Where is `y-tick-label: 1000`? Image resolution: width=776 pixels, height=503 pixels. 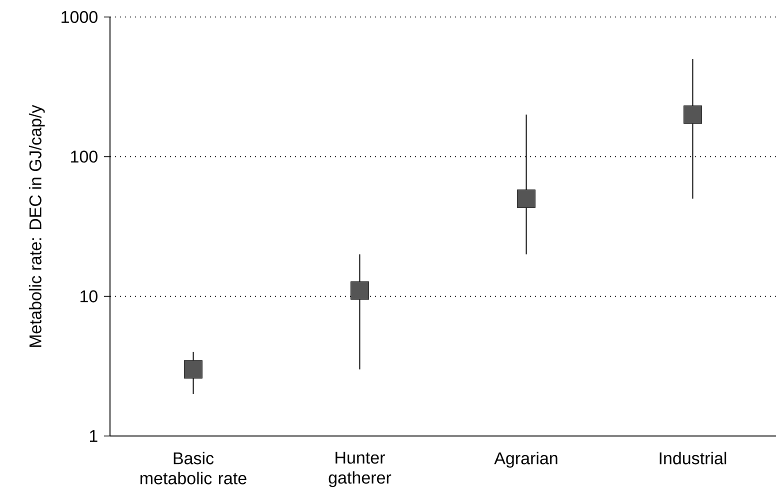 y-tick-label: 1000 is located at coordinates (80, 17).